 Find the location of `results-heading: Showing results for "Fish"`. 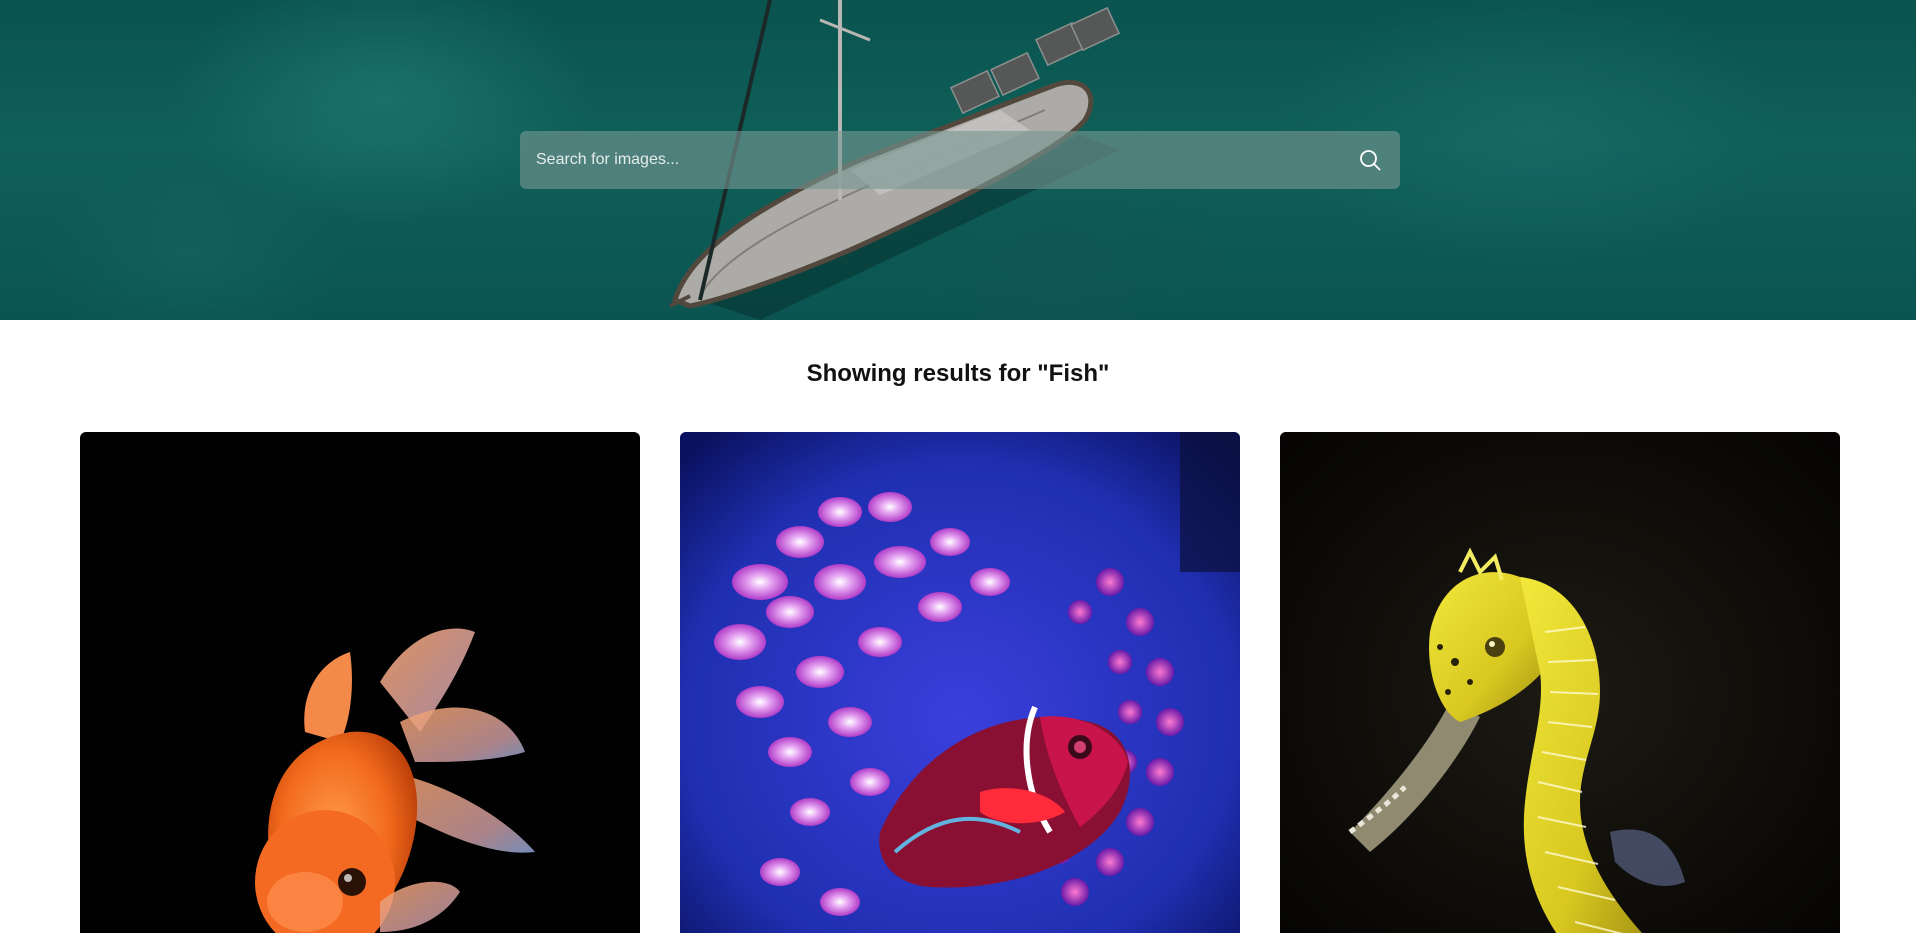

results-heading: Showing results for "Fish" is located at coordinates (958, 373).